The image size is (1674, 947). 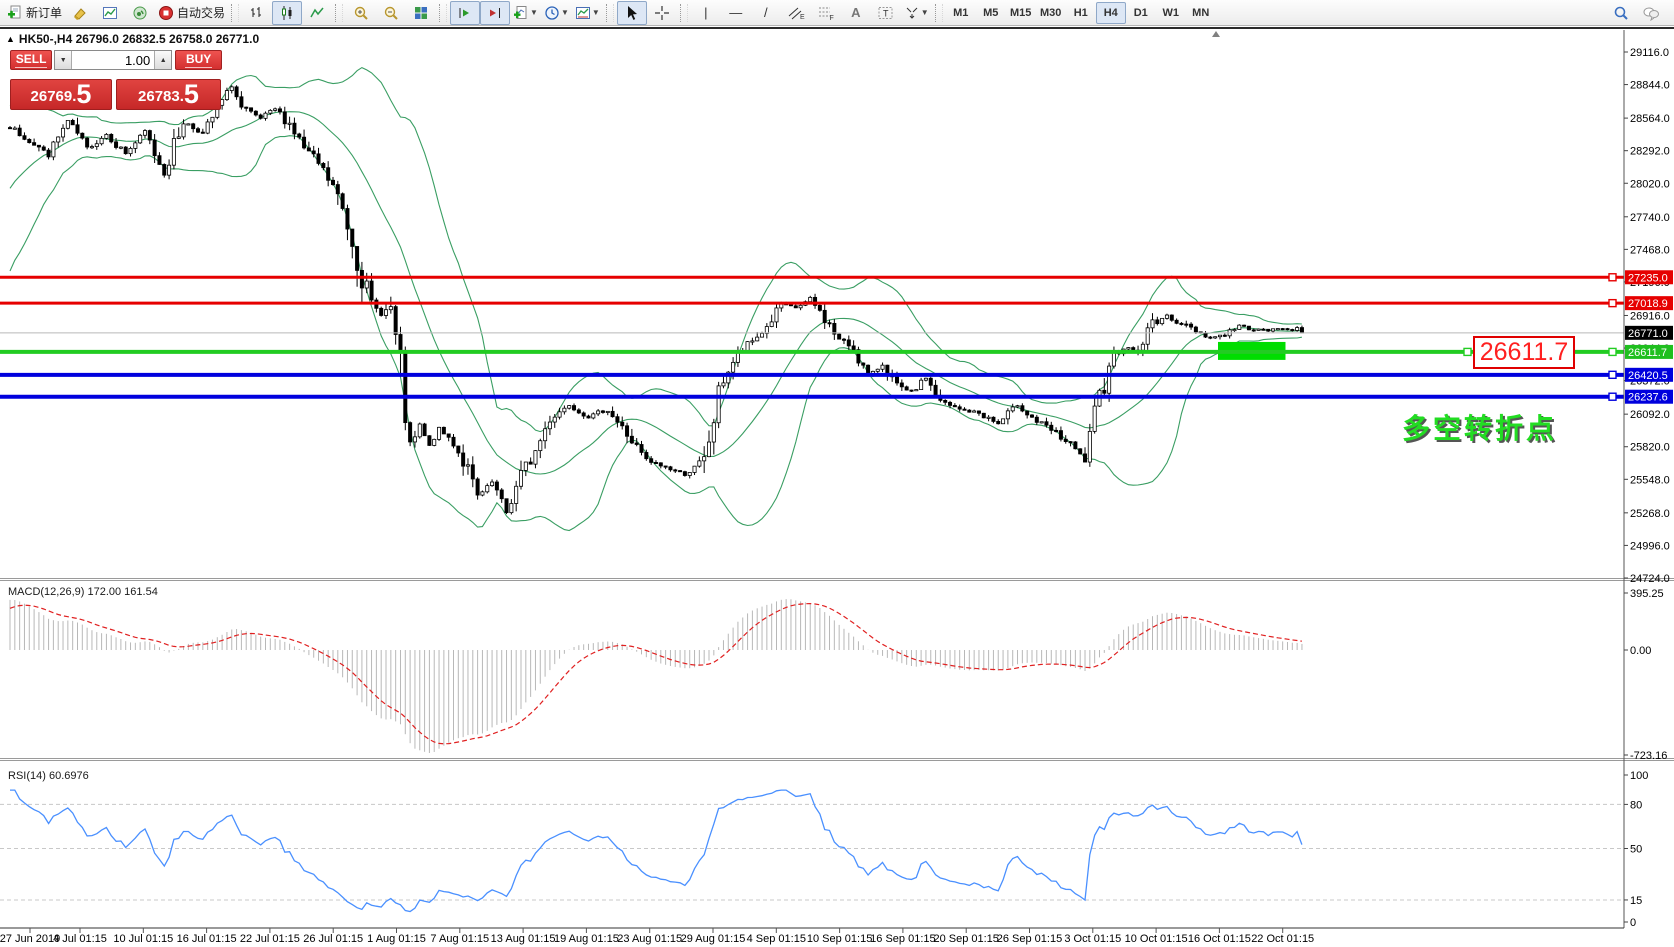 I want to click on axis-label: 10 Oct 01:15, so click(x=1156, y=939).